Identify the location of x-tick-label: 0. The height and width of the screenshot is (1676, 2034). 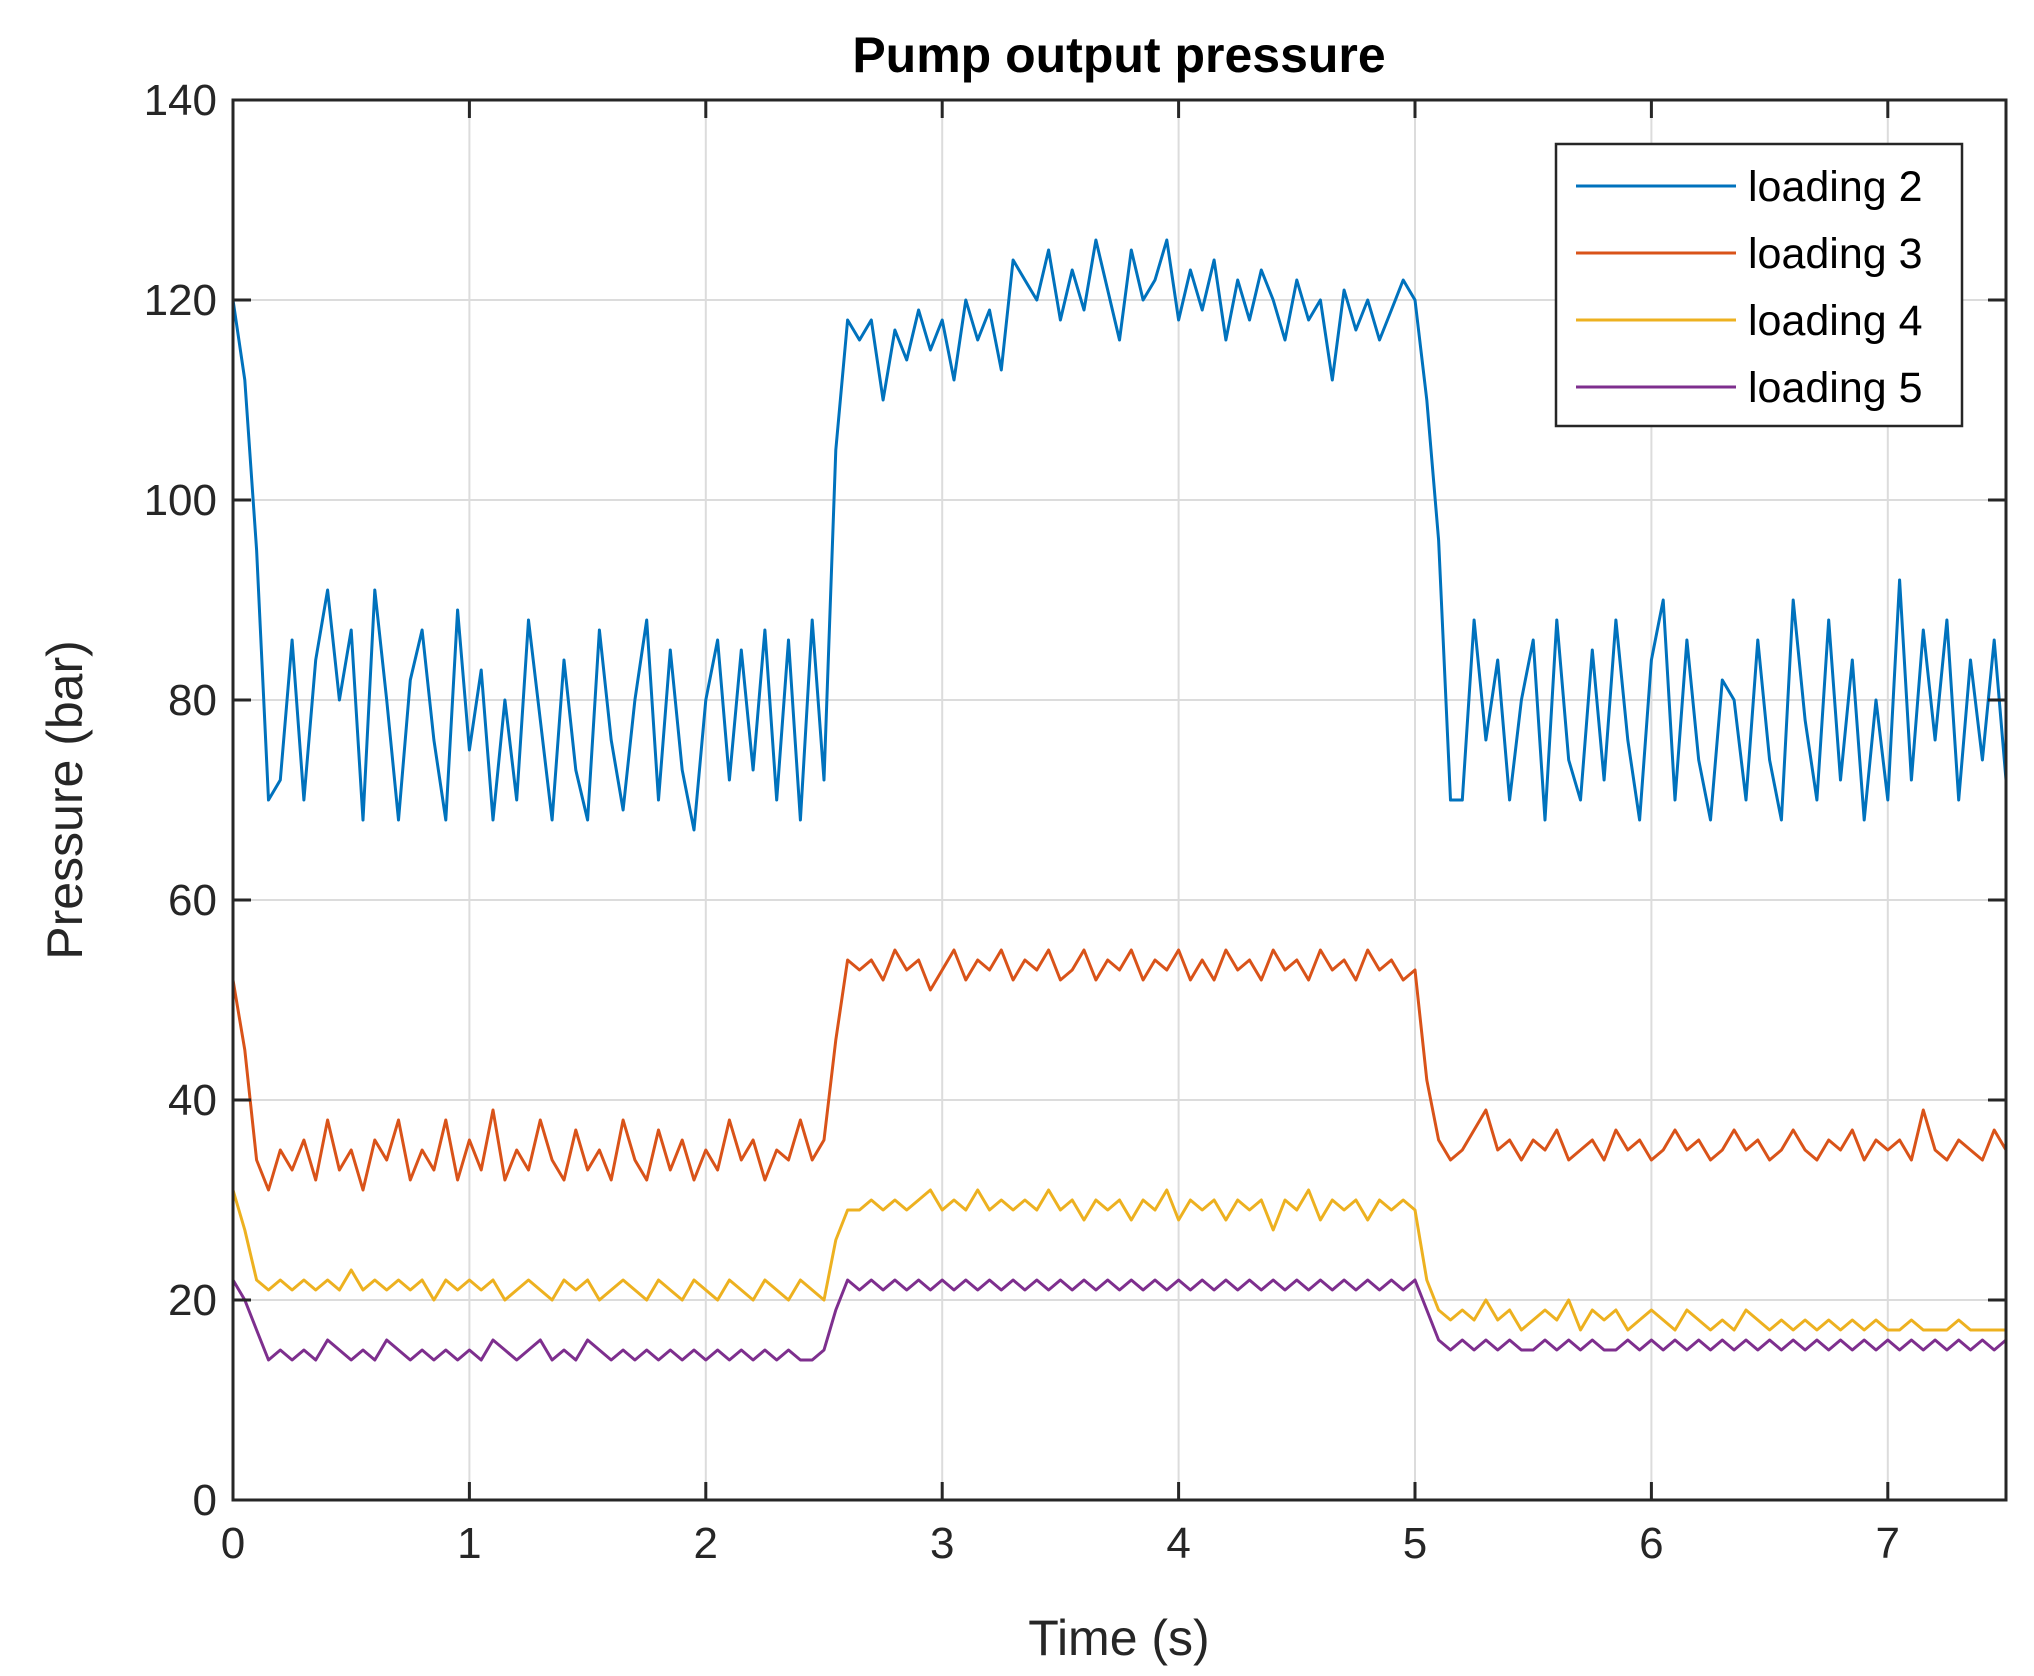
(233, 1543).